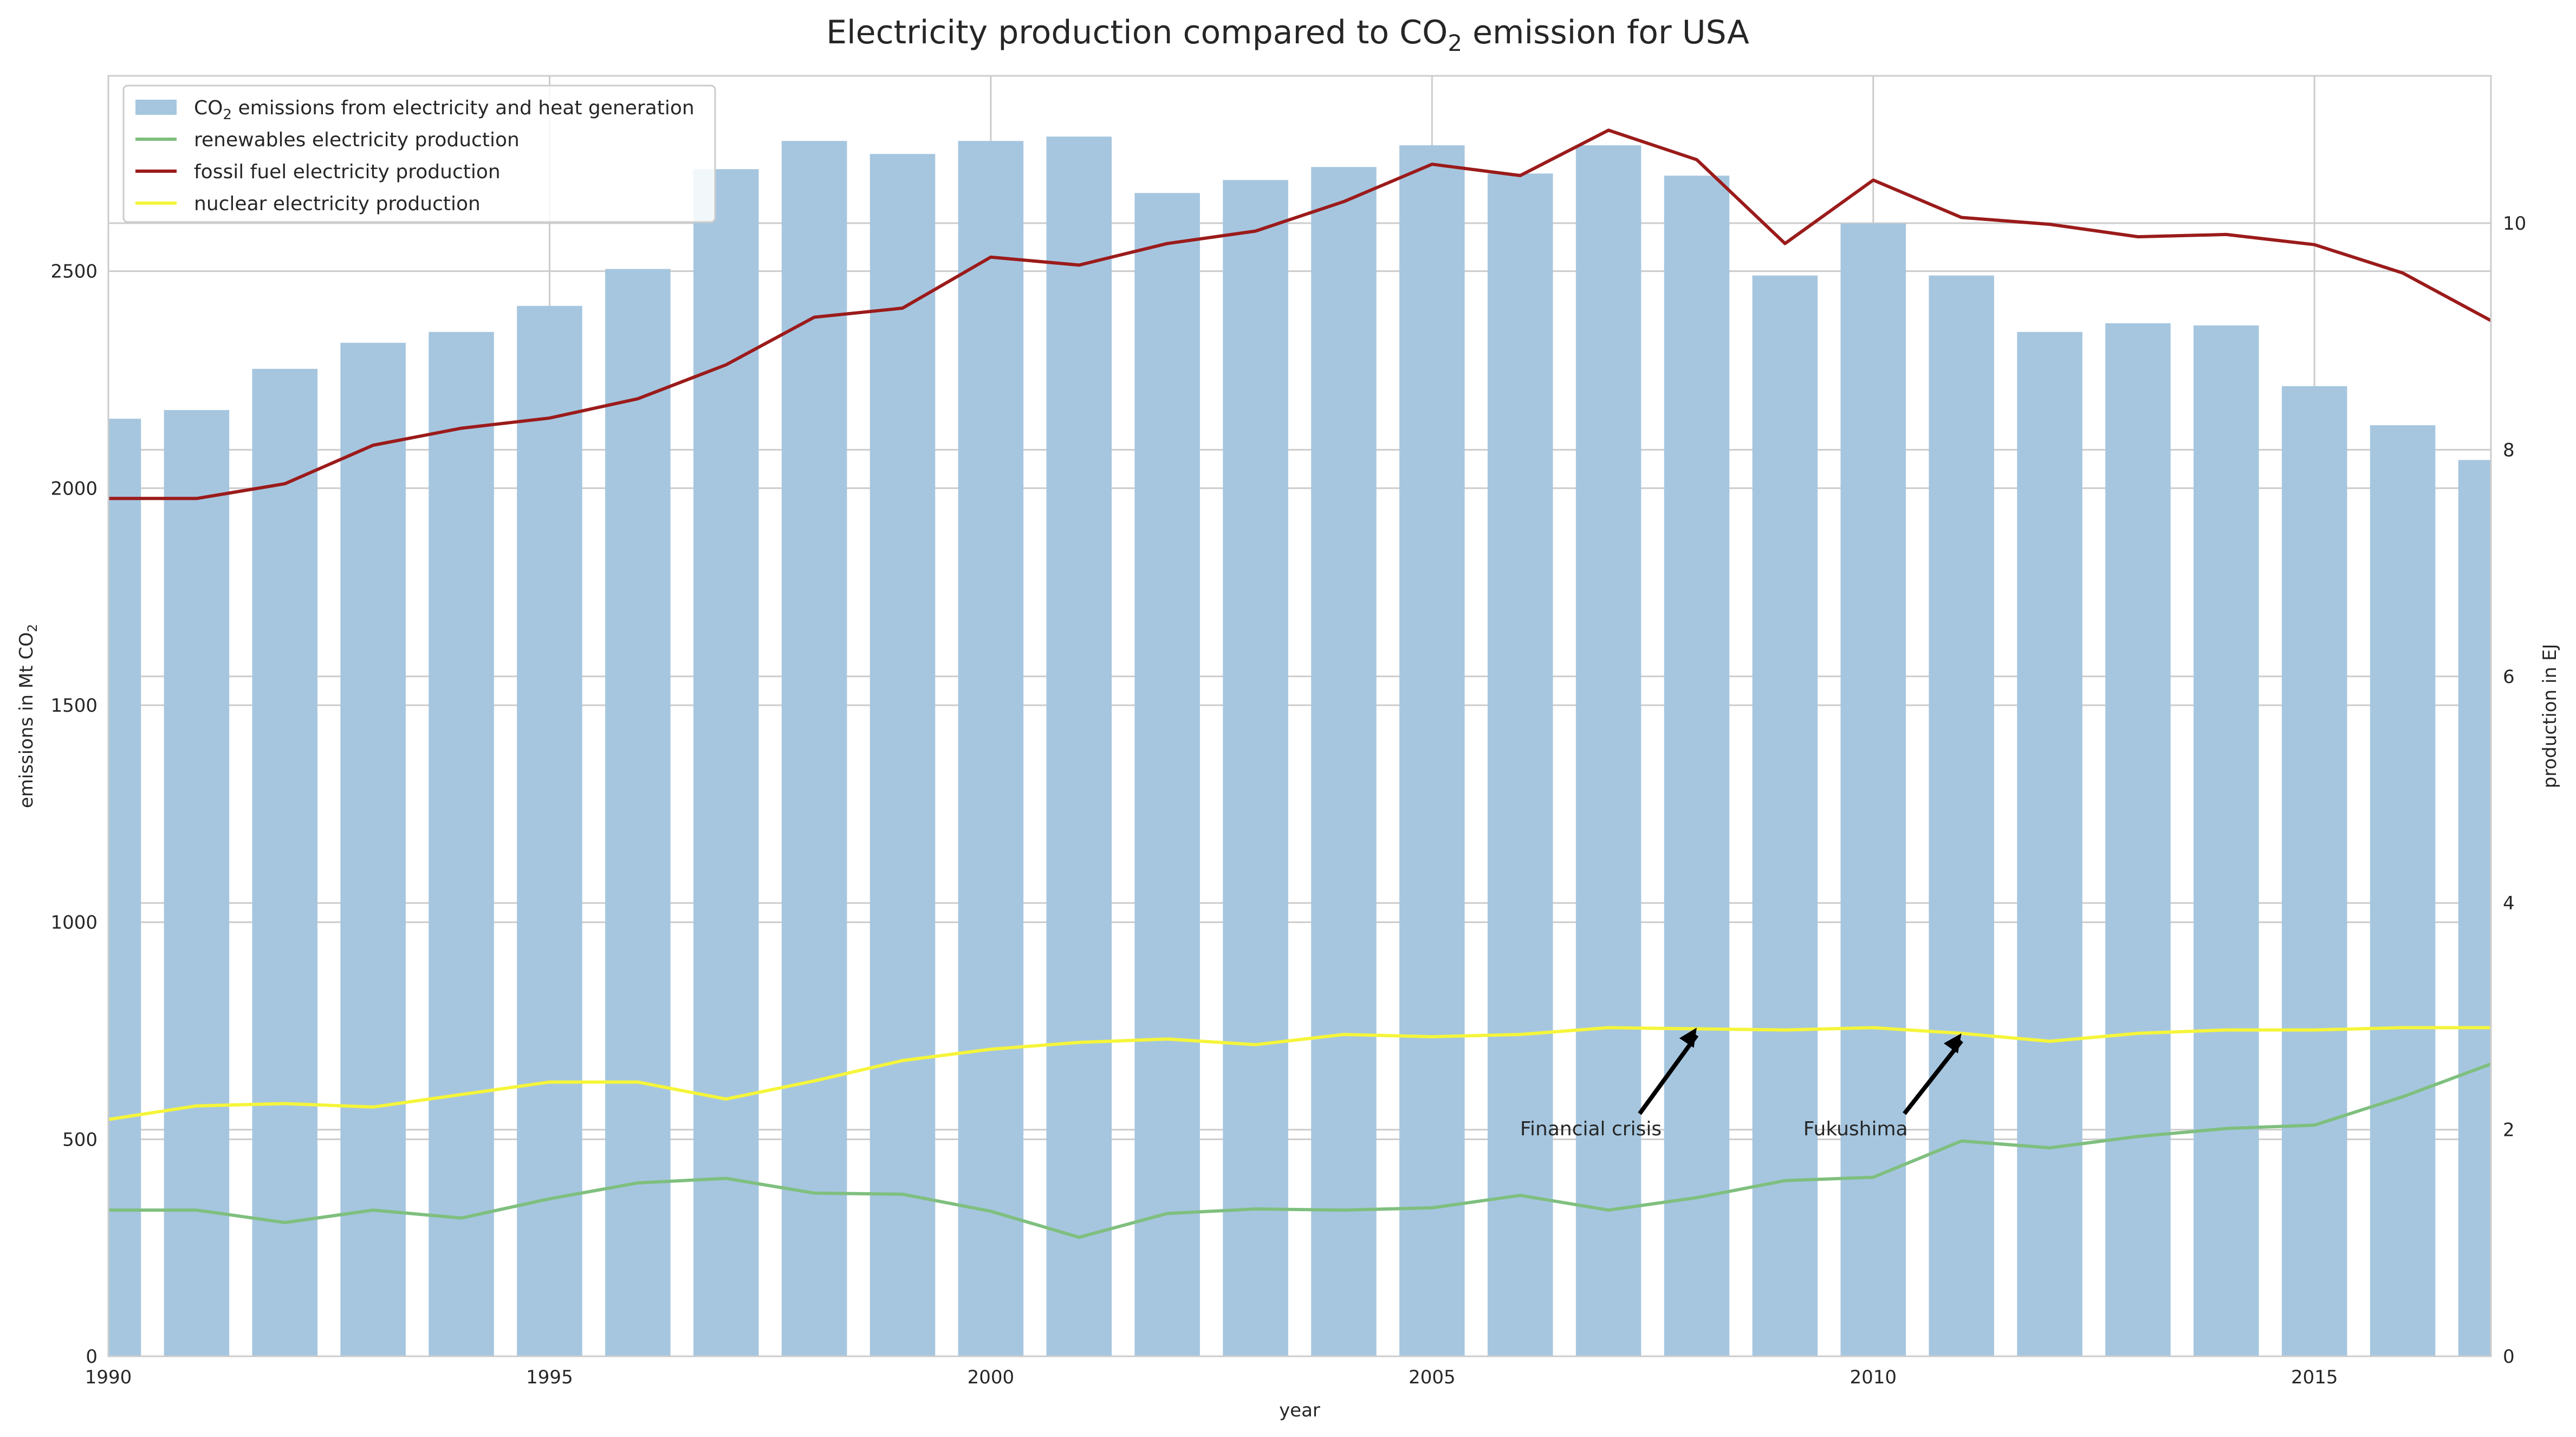 The width and height of the screenshot is (2576, 1437). What do you see at coordinates (74, 272) in the screenshot?
I see `y-left-tick-label: 2500` at bounding box center [74, 272].